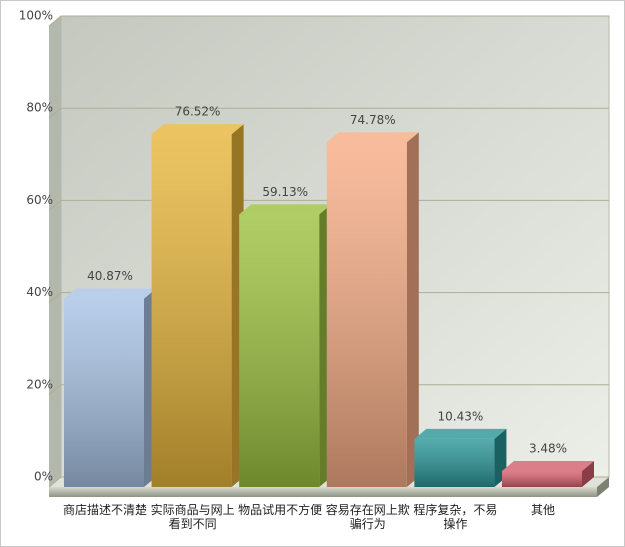  I want to click on value-label: 10.43%, so click(461, 416).